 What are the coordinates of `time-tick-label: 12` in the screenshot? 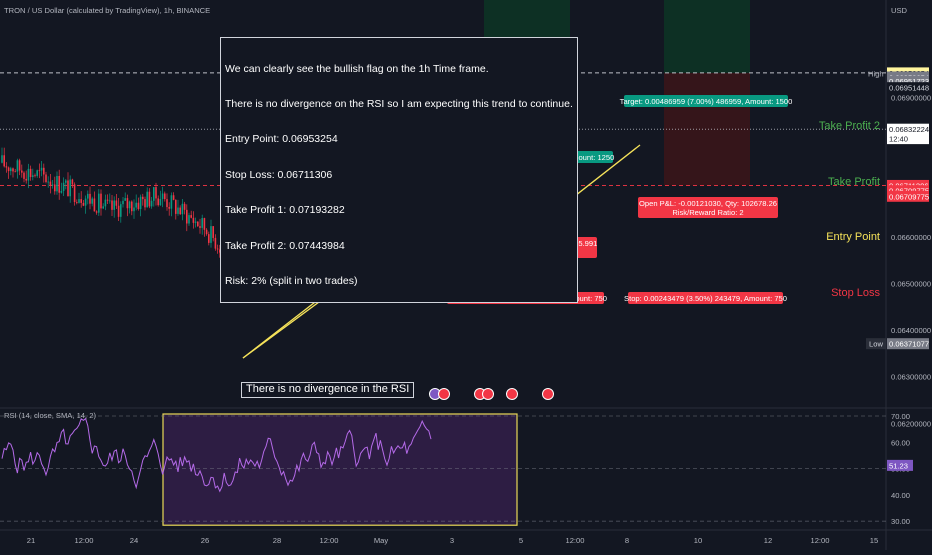 It's located at (768, 540).